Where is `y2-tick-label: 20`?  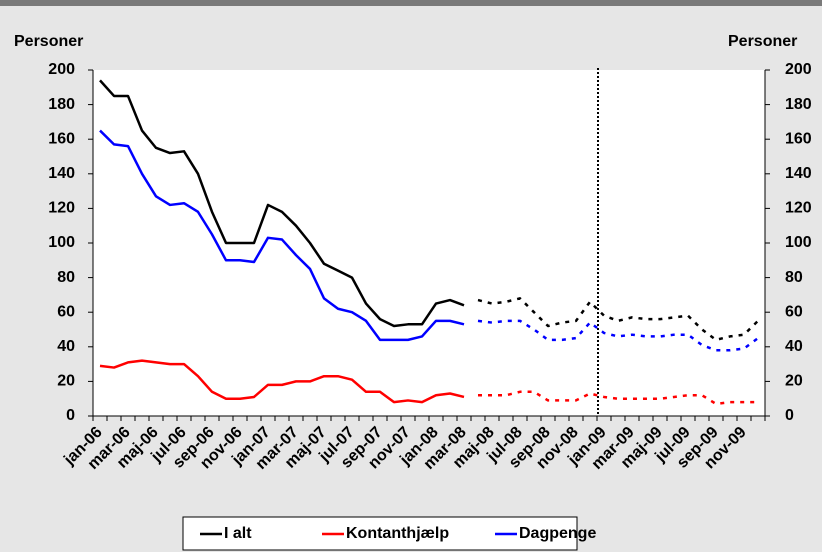
y2-tick-label: 20 is located at coordinates (794, 381).